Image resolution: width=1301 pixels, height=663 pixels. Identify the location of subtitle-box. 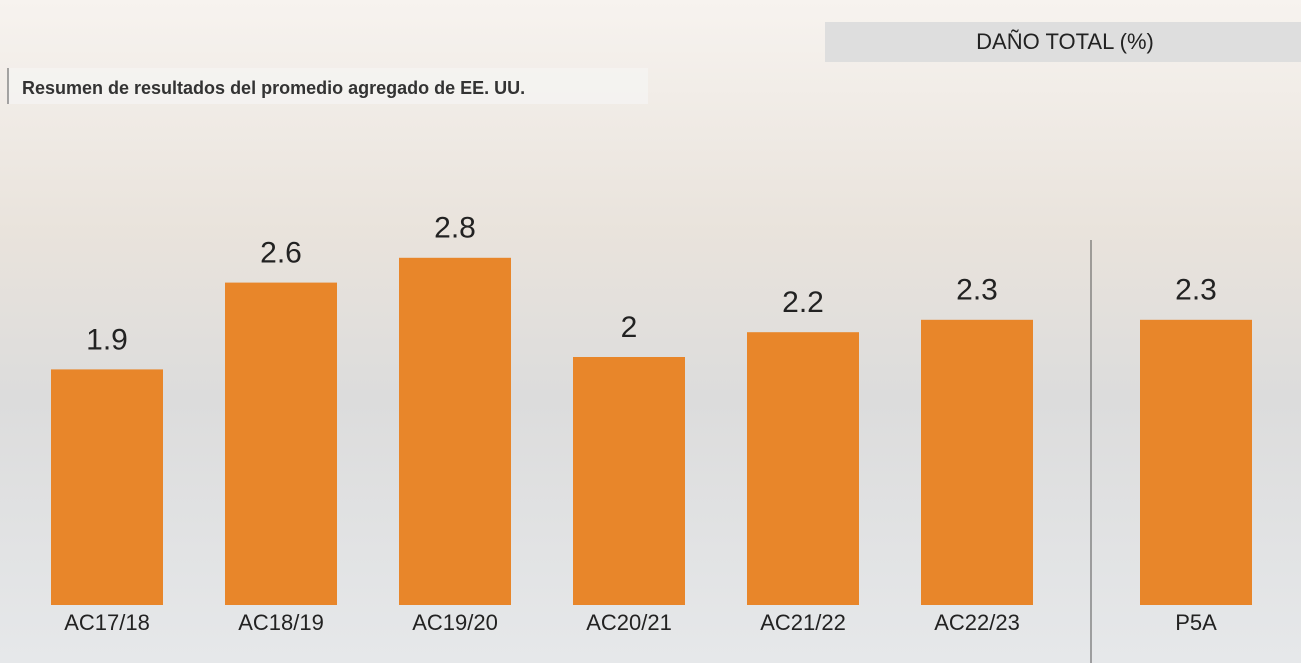
(328, 86).